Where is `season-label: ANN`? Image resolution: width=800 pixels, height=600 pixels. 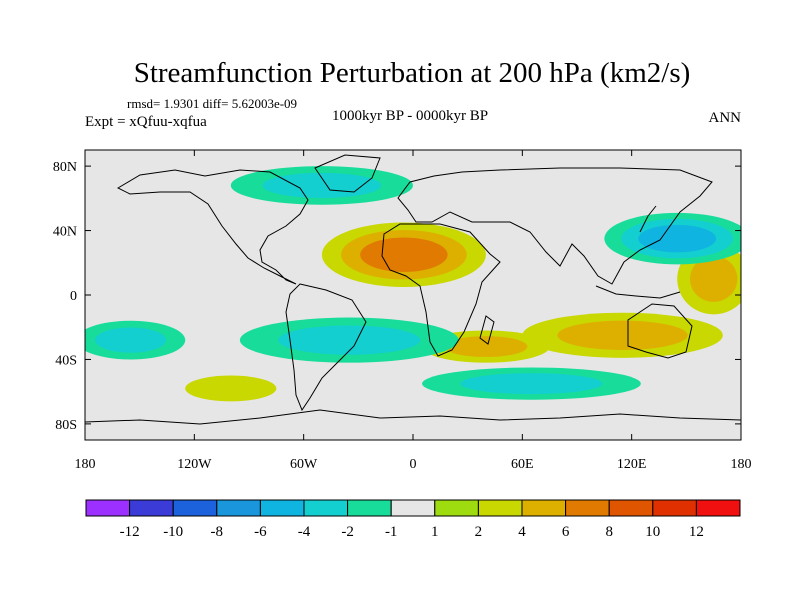
season-label: ANN is located at coordinates (725, 118).